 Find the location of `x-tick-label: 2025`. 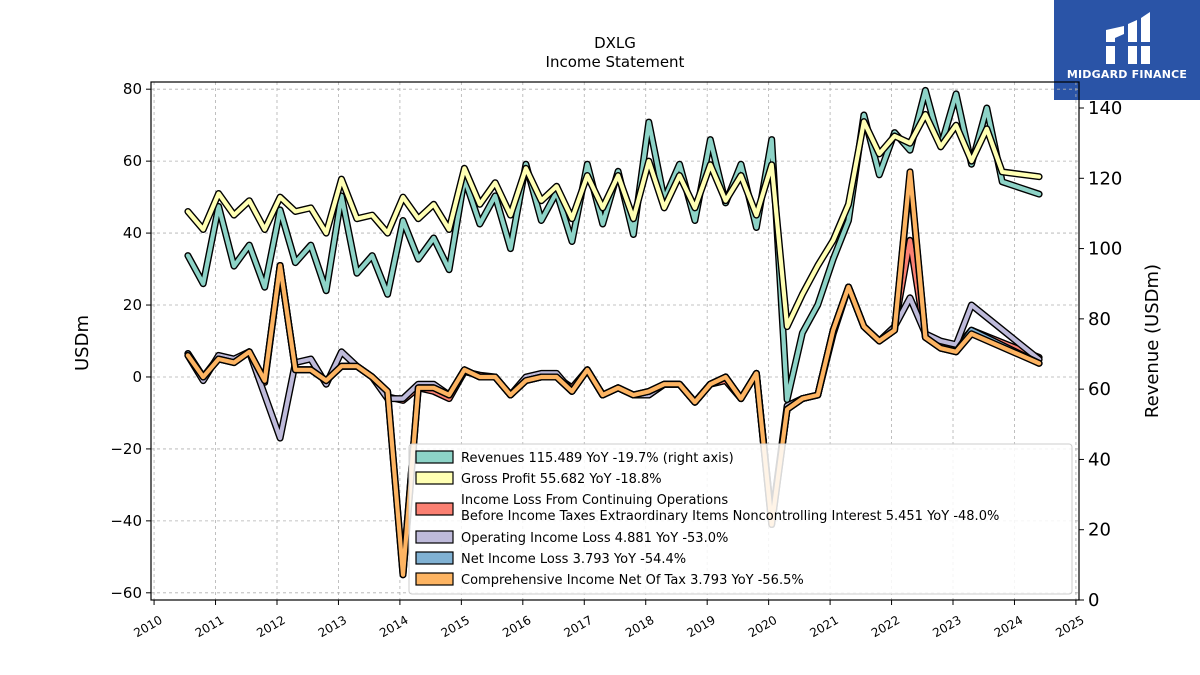

x-tick-label: 2025 is located at coordinates (1069, 626).